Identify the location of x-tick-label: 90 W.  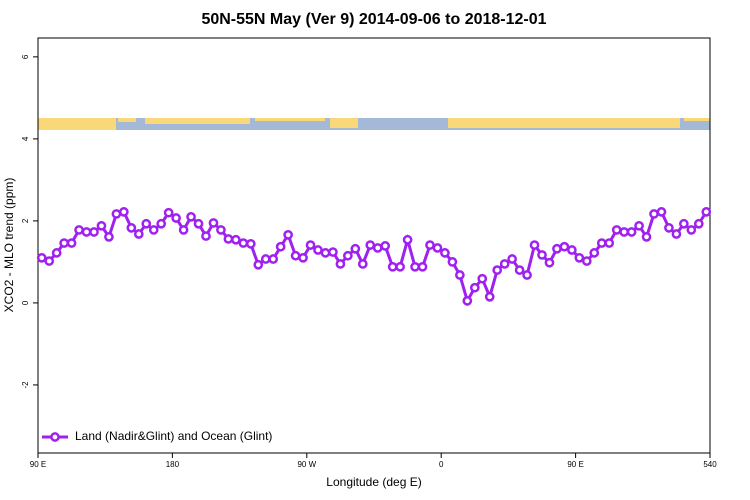
(306, 464).